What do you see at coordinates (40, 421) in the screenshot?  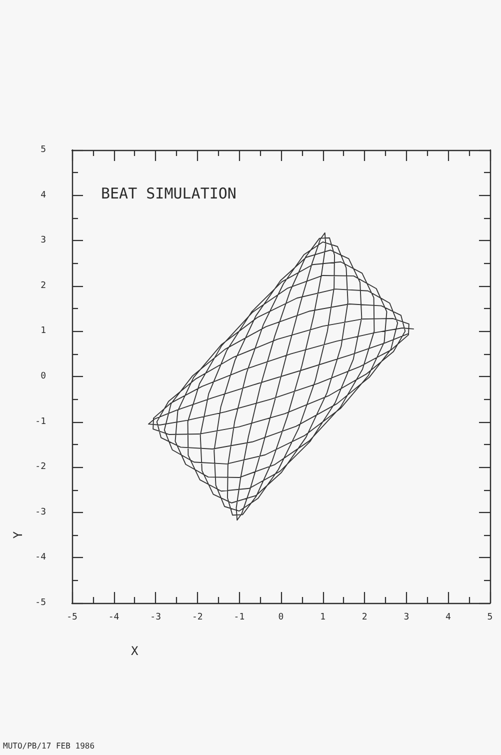 I see `y-tick-label: -1` at bounding box center [40, 421].